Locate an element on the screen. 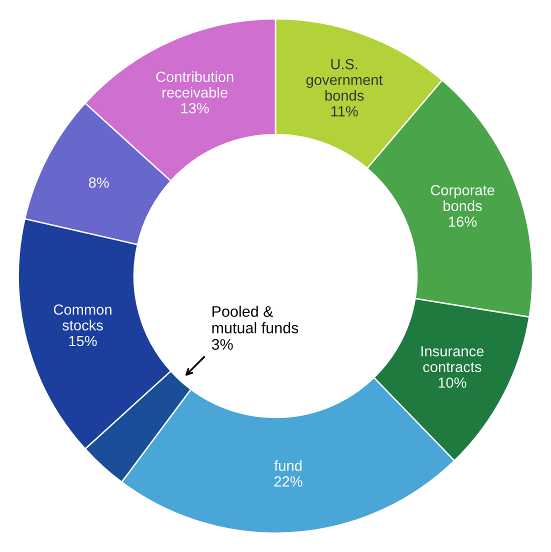 The width and height of the screenshot is (551, 552). data-label: 8% is located at coordinates (98, 182).